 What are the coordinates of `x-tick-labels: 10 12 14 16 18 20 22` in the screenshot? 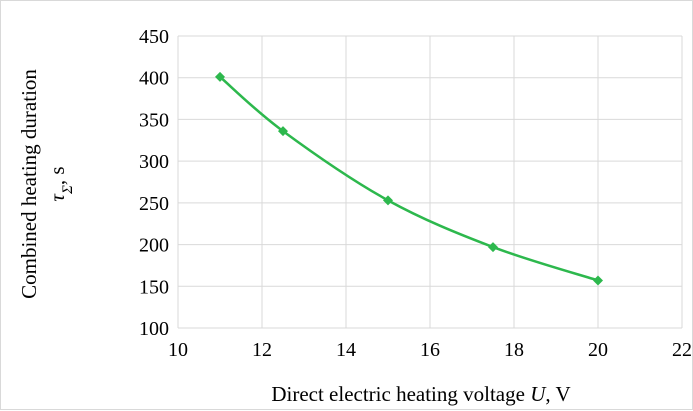 It's located at (430, 350).